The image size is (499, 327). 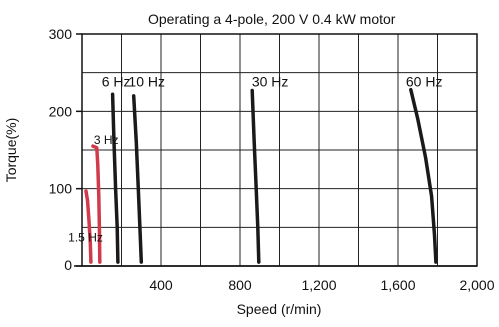 What do you see at coordinates (68, 265) in the screenshot?
I see `y-tick-label: 0` at bounding box center [68, 265].